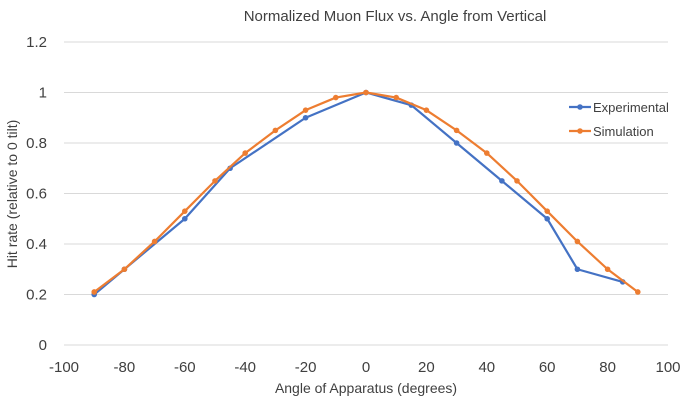 This screenshot has width=684, height=406. Describe the element at coordinates (426, 367) in the screenshot. I see `x-tick-label: 20` at that location.